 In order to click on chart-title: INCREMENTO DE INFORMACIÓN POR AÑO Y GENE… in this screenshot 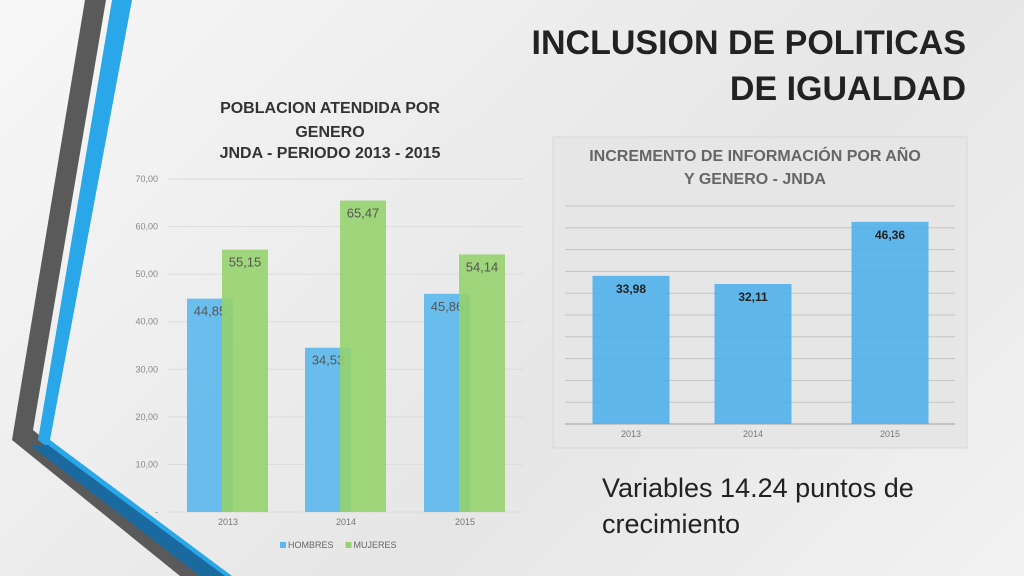, I will do `click(755, 168)`.